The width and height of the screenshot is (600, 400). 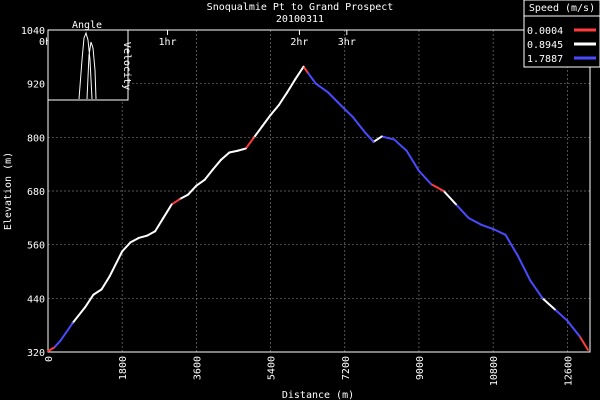 I want to click on x-tick-label: 3600, so click(x=197, y=368).